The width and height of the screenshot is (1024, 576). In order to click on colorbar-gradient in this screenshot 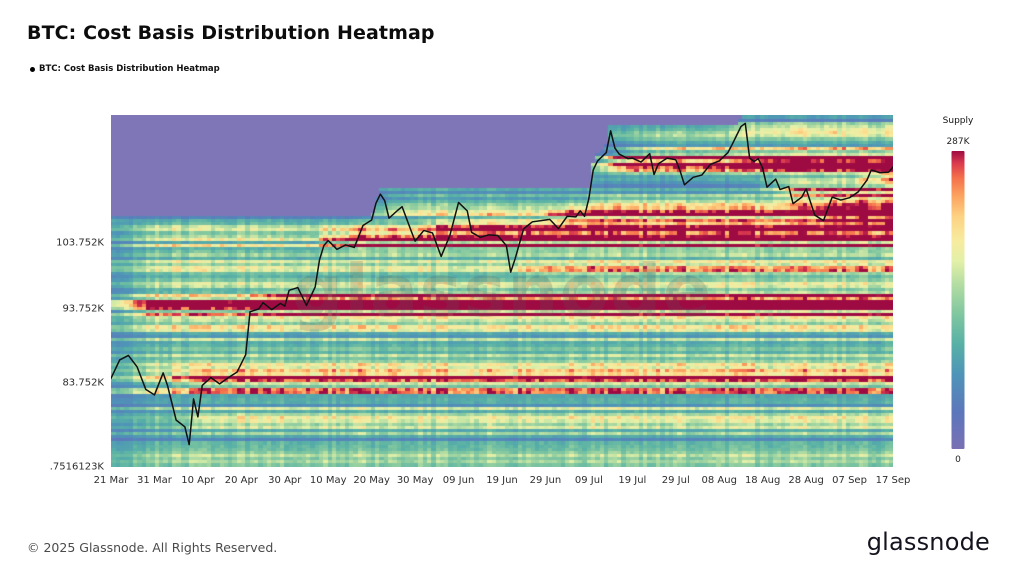, I will do `click(958, 300)`.